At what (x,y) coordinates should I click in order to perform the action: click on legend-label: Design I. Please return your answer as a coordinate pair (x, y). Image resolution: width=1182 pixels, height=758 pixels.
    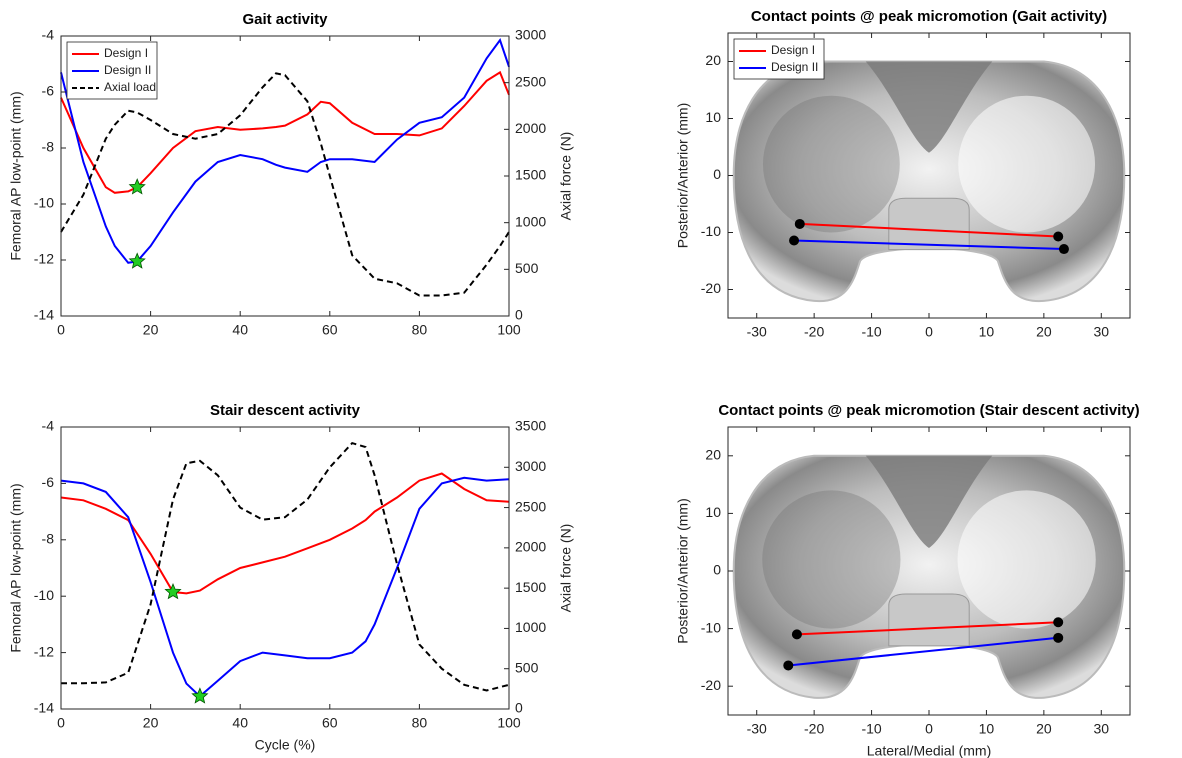
    Looking at the image, I should click on (126, 53).